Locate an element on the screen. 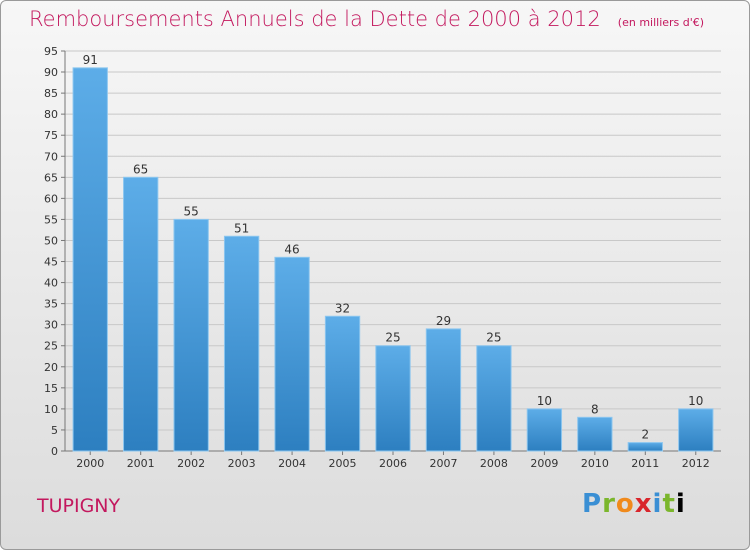 The image size is (750, 550). proxiti-logo: Proxiti is located at coordinates (634, 504).